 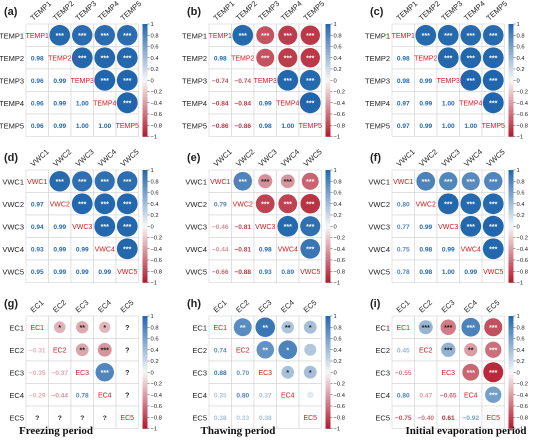 What do you see at coordinates (155, 182) in the screenshot?
I see `colorbar-tick-label: 0.8` at bounding box center [155, 182].